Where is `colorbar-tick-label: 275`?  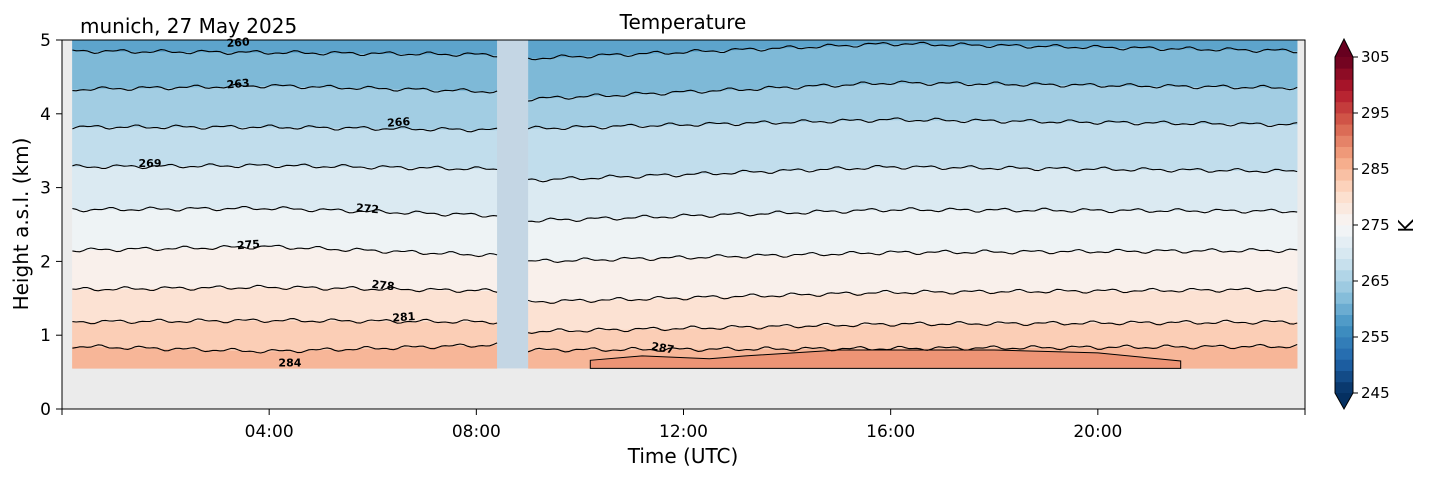
colorbar-tick-label: 275 is located at coordinates (1375, 225).